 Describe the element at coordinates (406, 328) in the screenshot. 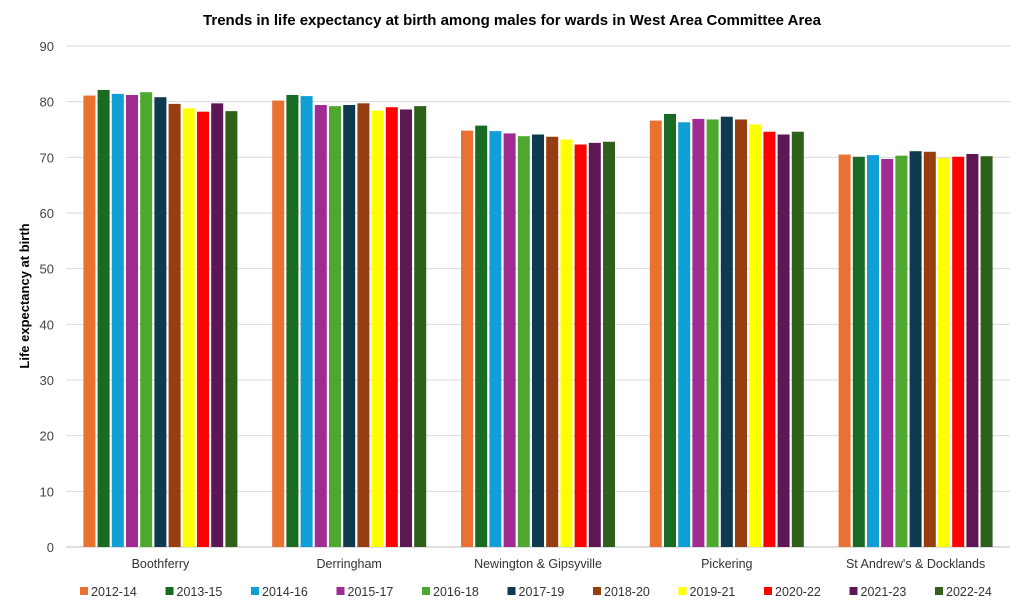

I see `bar-2021-23-Derringham` at that location.